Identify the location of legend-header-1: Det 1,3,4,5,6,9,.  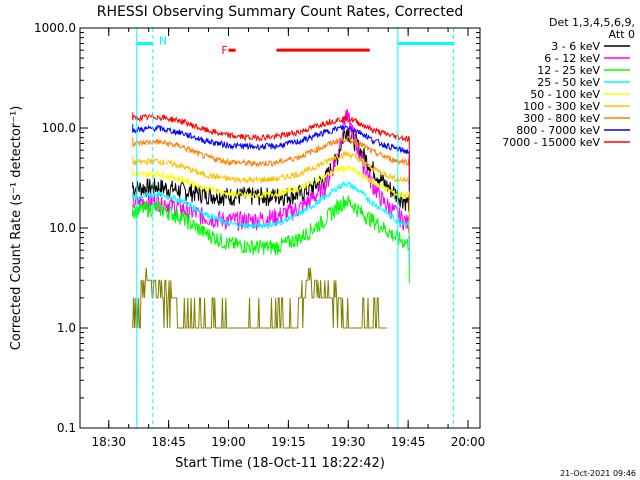
(592, 22).